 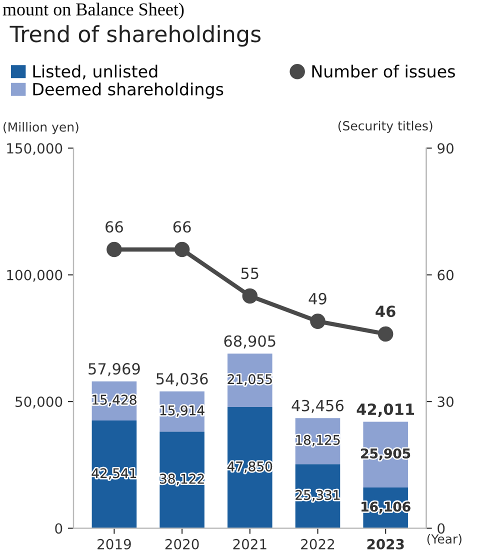 I want to click on y2-tick-label: 60, so click(x=446, y=275).